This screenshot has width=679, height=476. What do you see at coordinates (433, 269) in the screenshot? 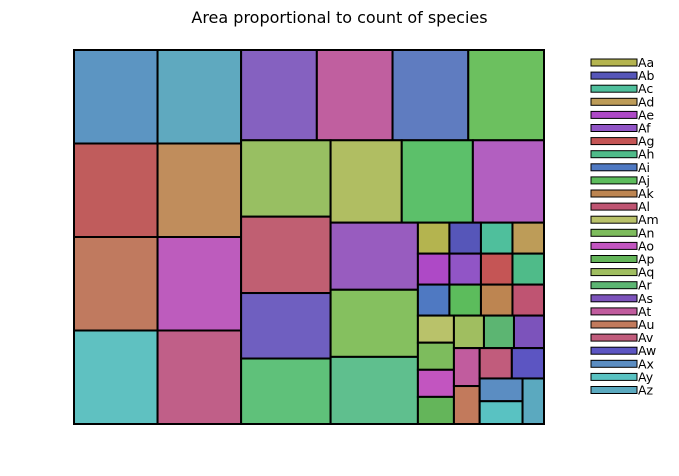
I see `treemap-cell-ae` at bounding box center [433, 269].